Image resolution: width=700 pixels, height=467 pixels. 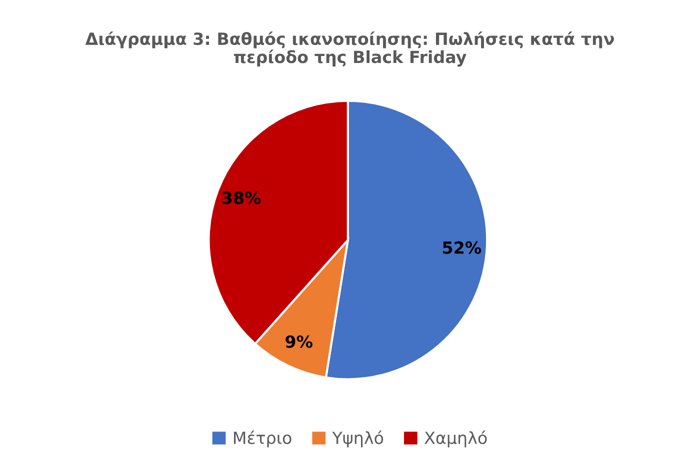 I want to click on data-label: 9%, so click(x=299, y=341).